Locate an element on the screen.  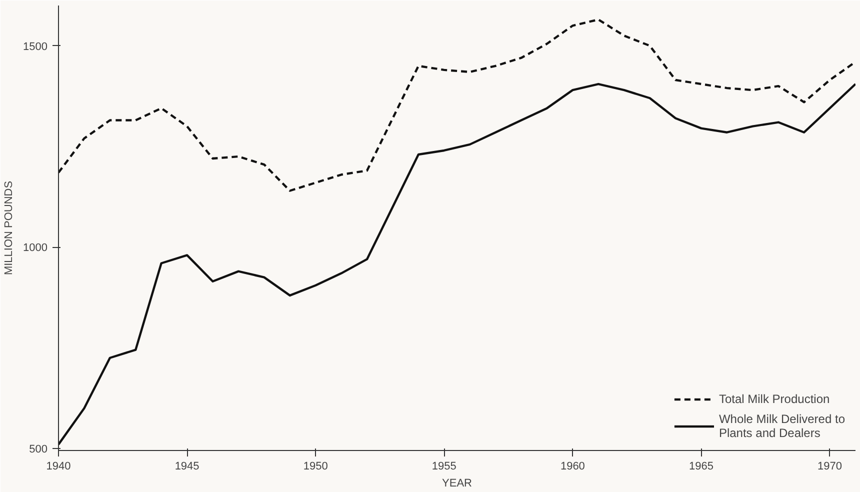
legend-label: Total Milk Production is located at coordinates (774, 399).